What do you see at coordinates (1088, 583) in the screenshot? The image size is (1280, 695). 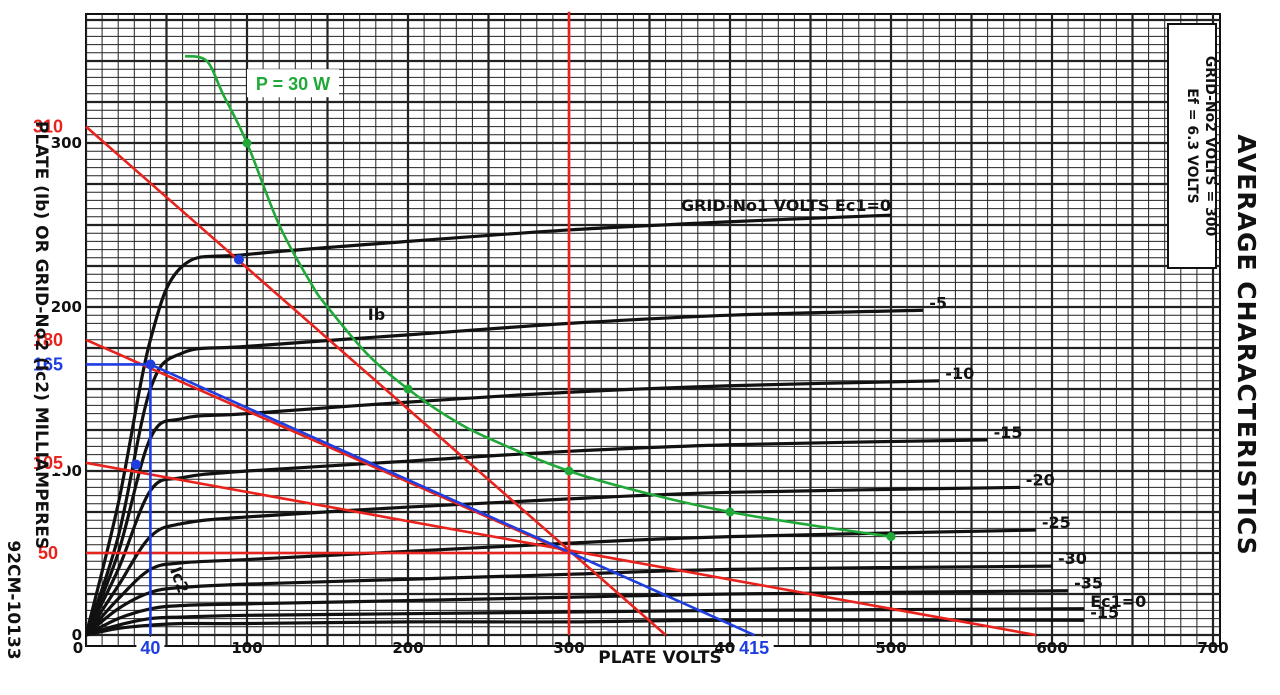 I see `grid-curve-label: -35` at bounding box center [1088, 583].